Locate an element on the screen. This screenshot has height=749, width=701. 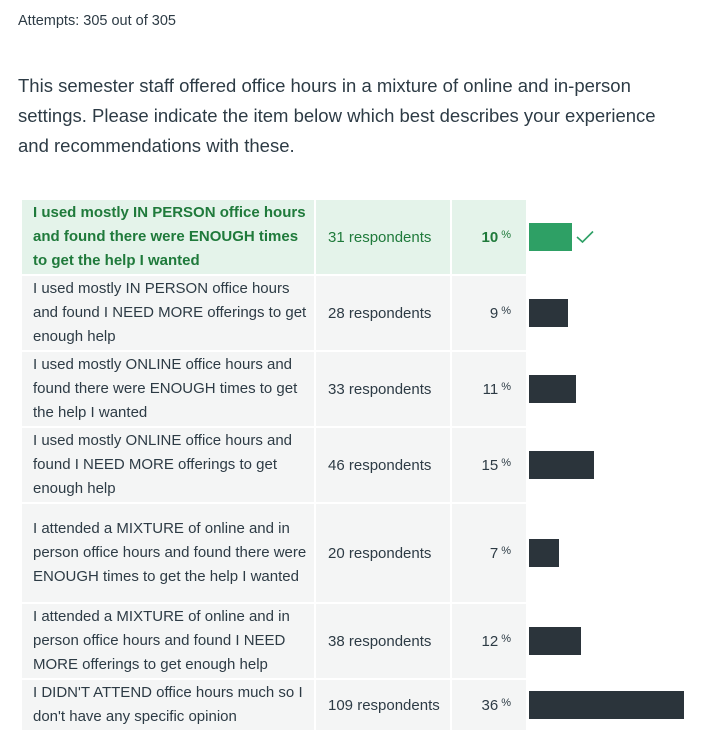
answer-percent: 12% is located at coordinates (489, 641).